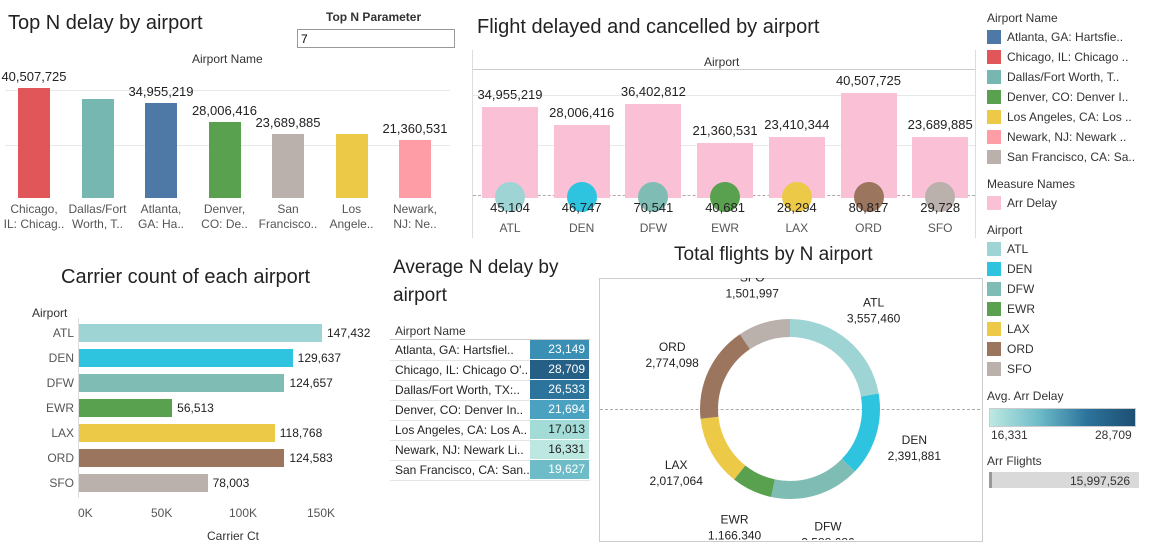  What do you see at coordinates (62, 433) in the screenshot?
I see `carrier-airport-label: LAX` at bounding box center [62, 433].